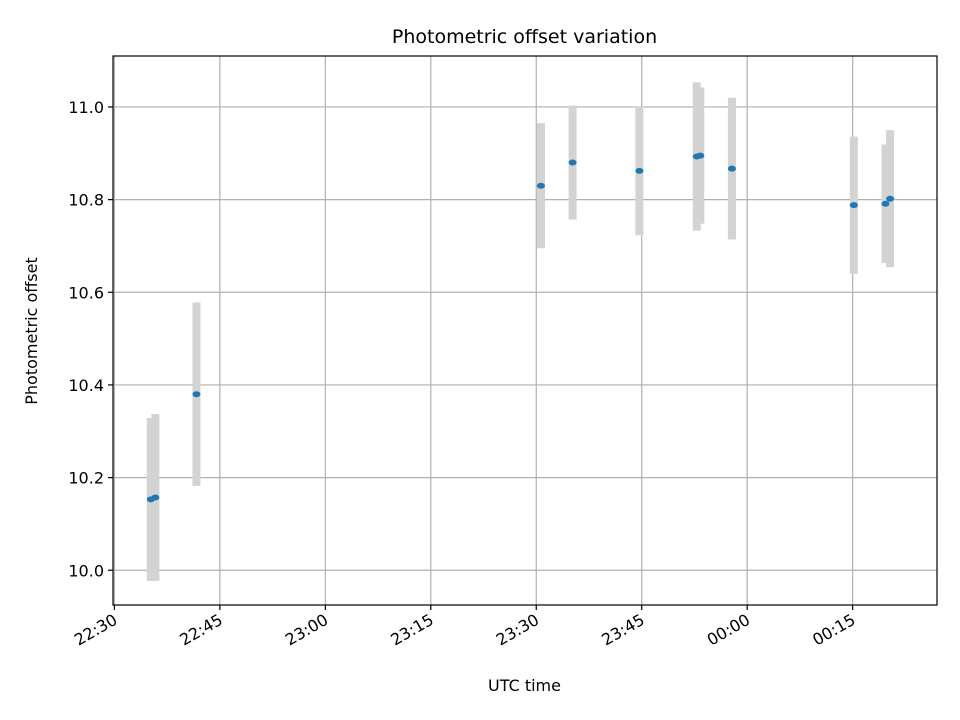  Describe the element at coordinates (833, 630) in the screenshot. I see `x-tick-label: 00:15` at that location.